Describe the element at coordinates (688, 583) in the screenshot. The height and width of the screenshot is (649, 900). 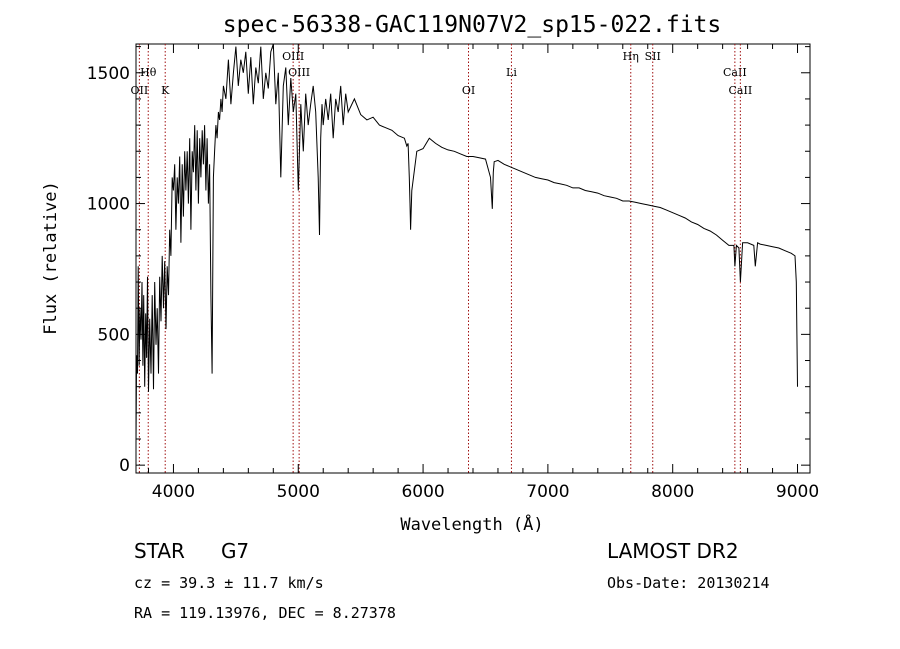
I see `obs-date-label: Obs-Date: 20130214` at that location.